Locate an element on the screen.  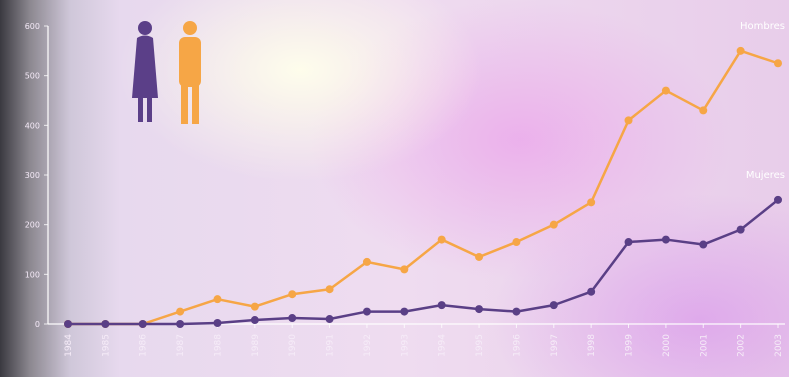
x-tick-label: 1984 is located at coordinates (69, 345).